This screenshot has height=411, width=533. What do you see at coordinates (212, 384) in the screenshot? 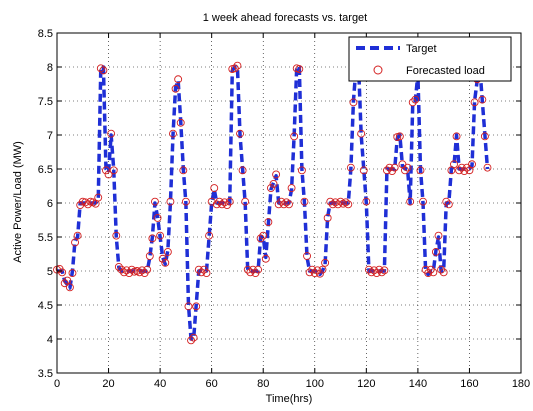
I see `x-tick-label: 60` at bounding box center [212, 384].